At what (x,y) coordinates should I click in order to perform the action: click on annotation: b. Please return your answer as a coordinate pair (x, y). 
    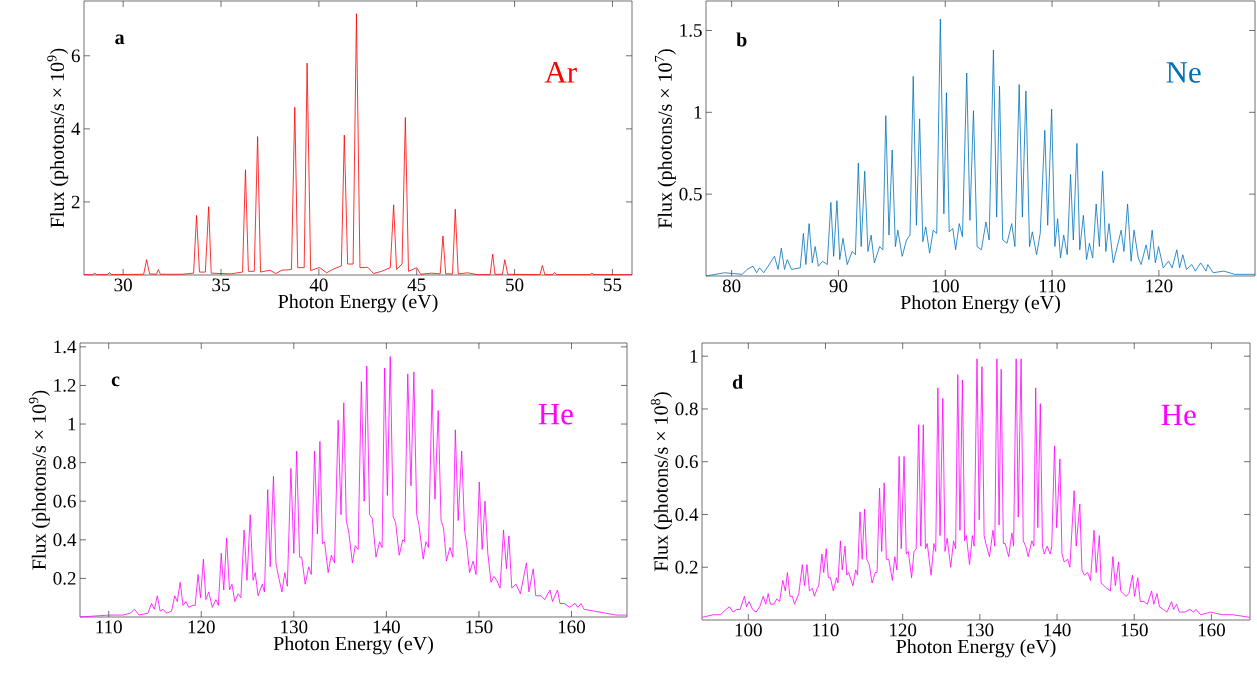
    Looking at the image, I should click on (741, 39).